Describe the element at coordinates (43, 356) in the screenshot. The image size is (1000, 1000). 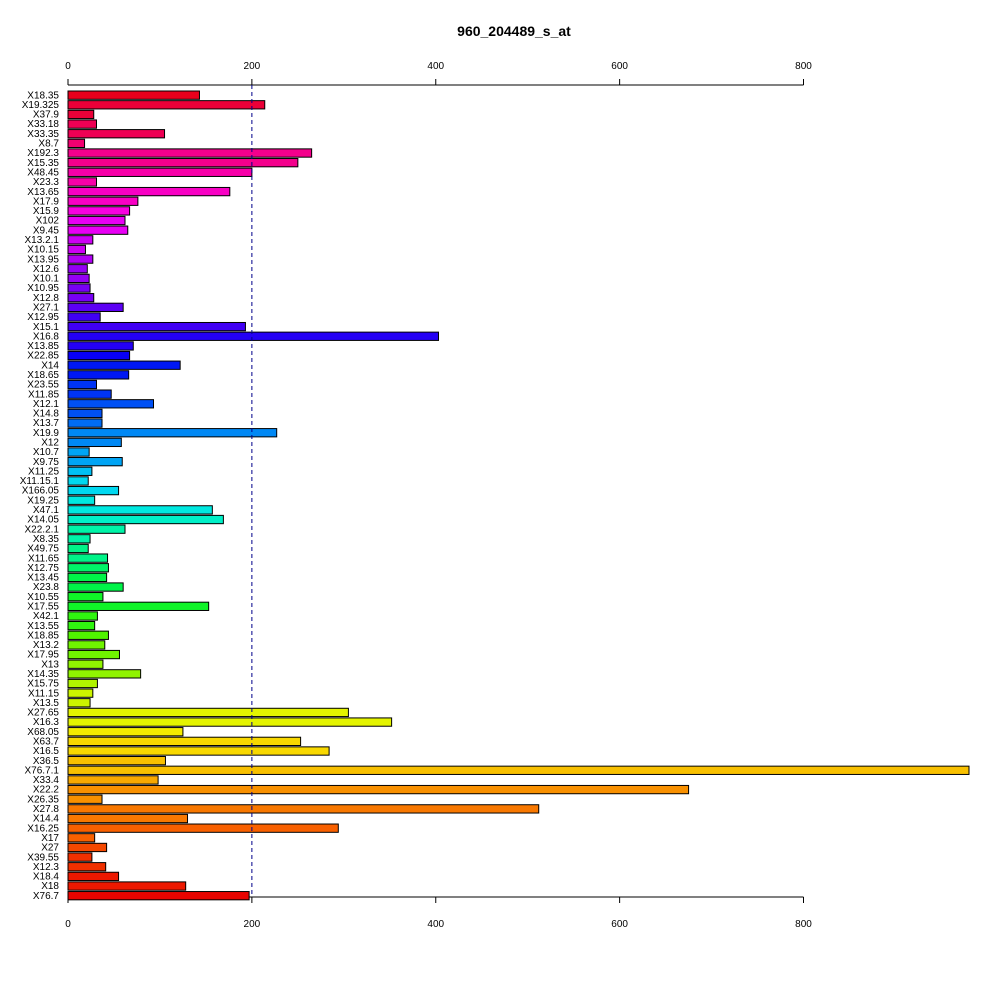
I see `category-label: X22.85` at that location.